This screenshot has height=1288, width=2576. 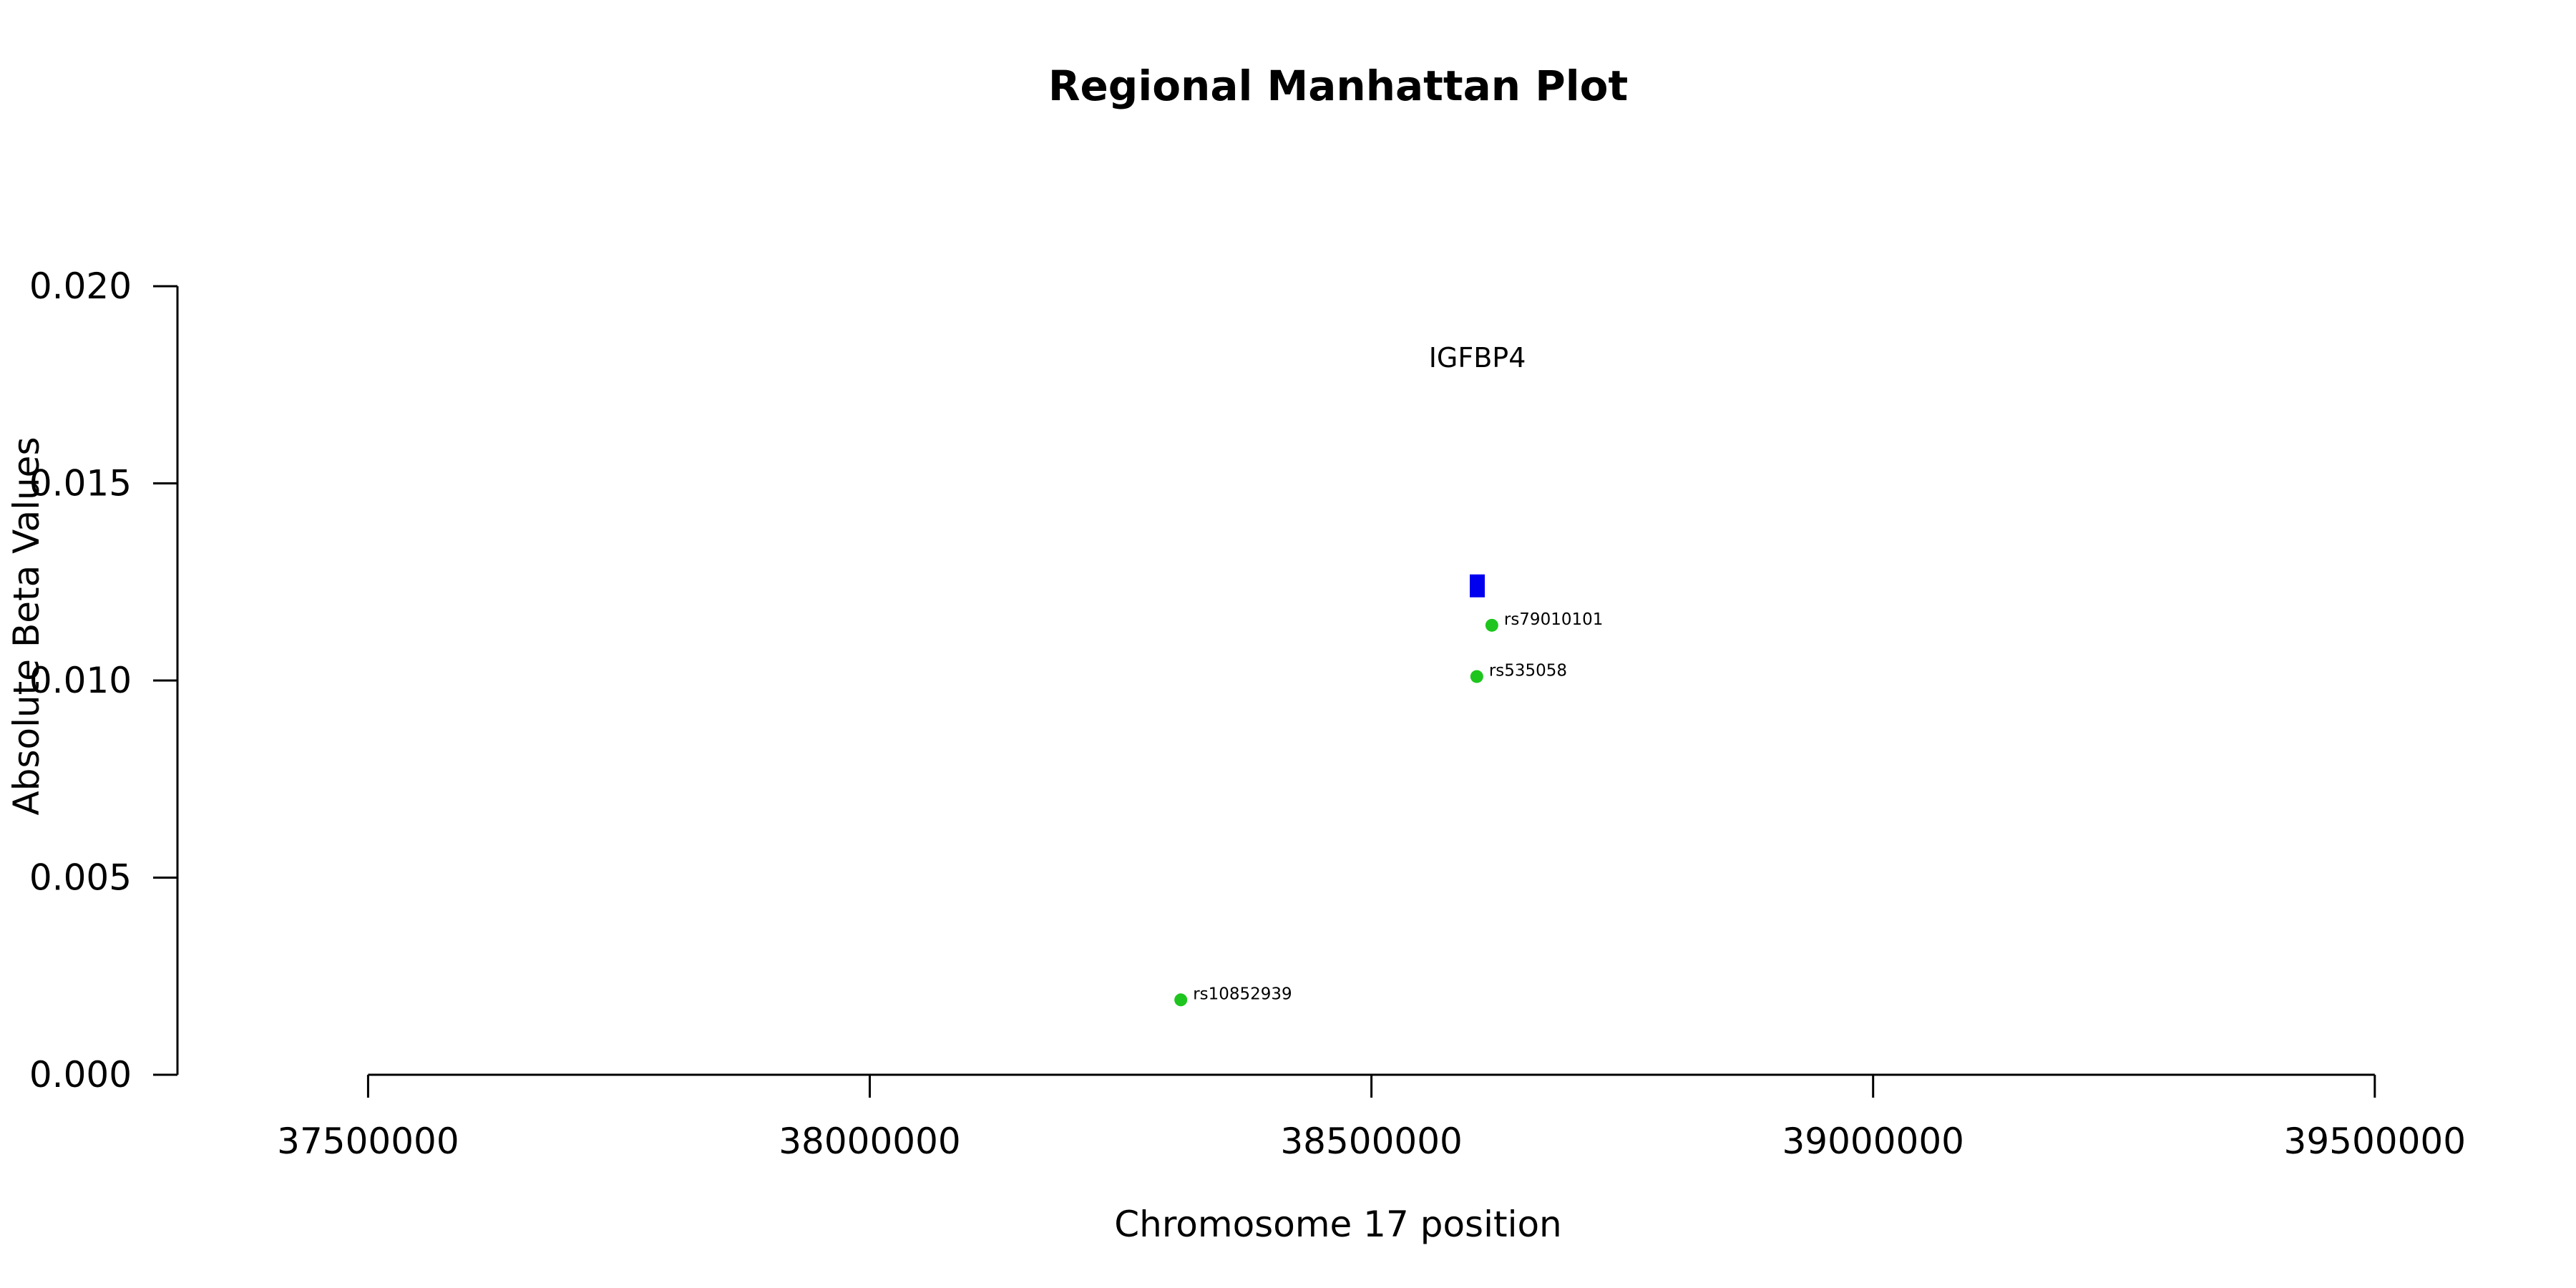 I want to click on x-tick-label: 38000000, so click(x=870, y=1141).